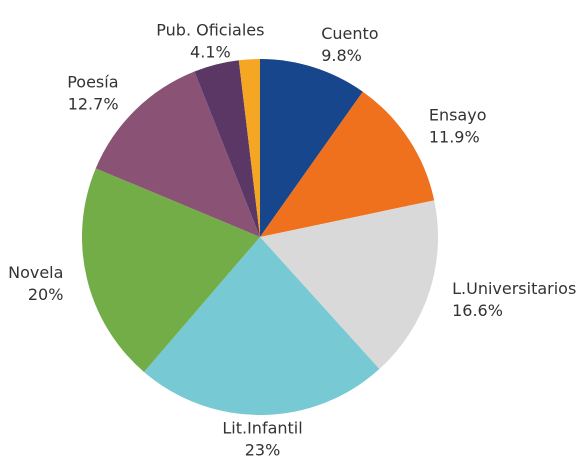  I want to click on slice-value: 9.8%, so click(341, 55).